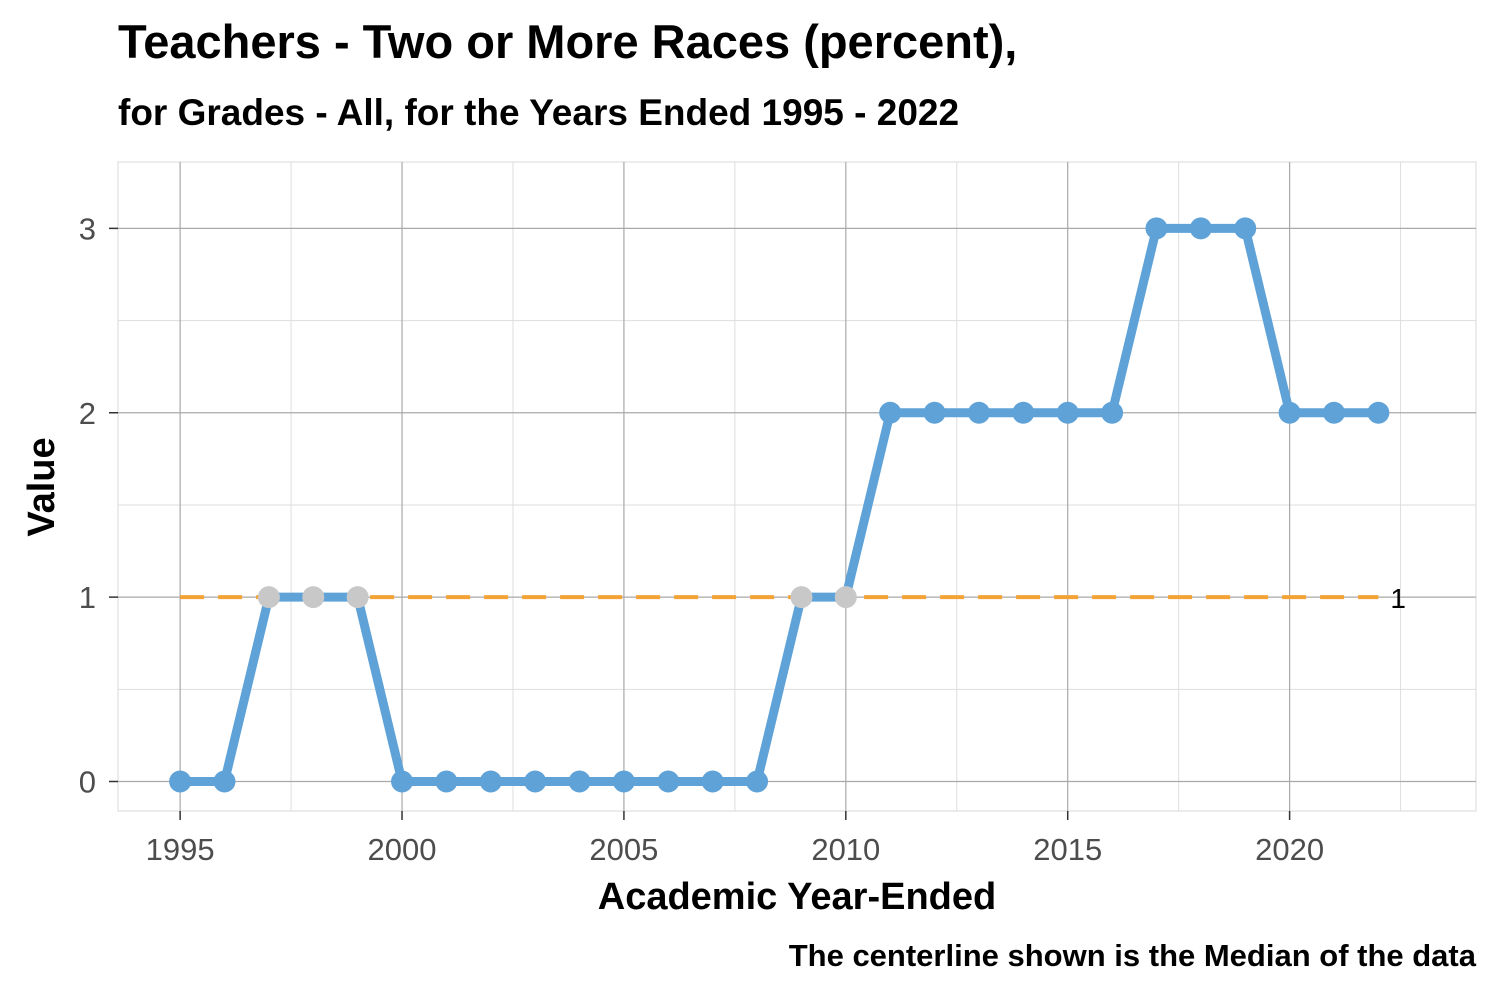 The image size is (1500, 1000). Describe the element at coordinates (735, 849) in the screenshot. I see `x-tick-labels: 1995 2000 2005 2010 2015 2020` at that location.